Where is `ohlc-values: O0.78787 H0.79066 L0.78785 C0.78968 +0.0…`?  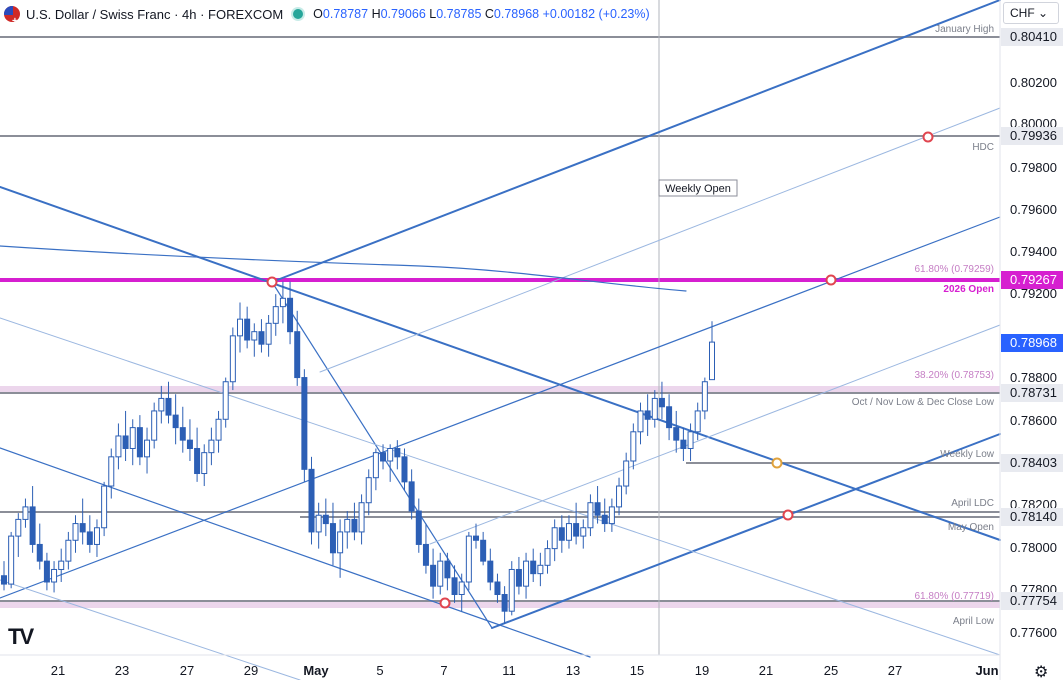 ohlc-values: O0.78787 H0.79066 L0.78785 C0.78968 +0.0… is located at coordinates (481, 14).